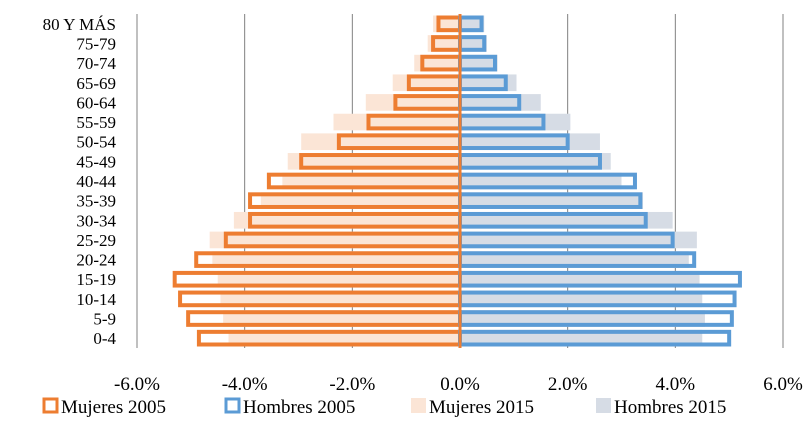 The image size is (806, 422). Describe the element at coordinates (299, 407) in the screenshot. I see `legend-label-1: Hombres 2005` at that location.